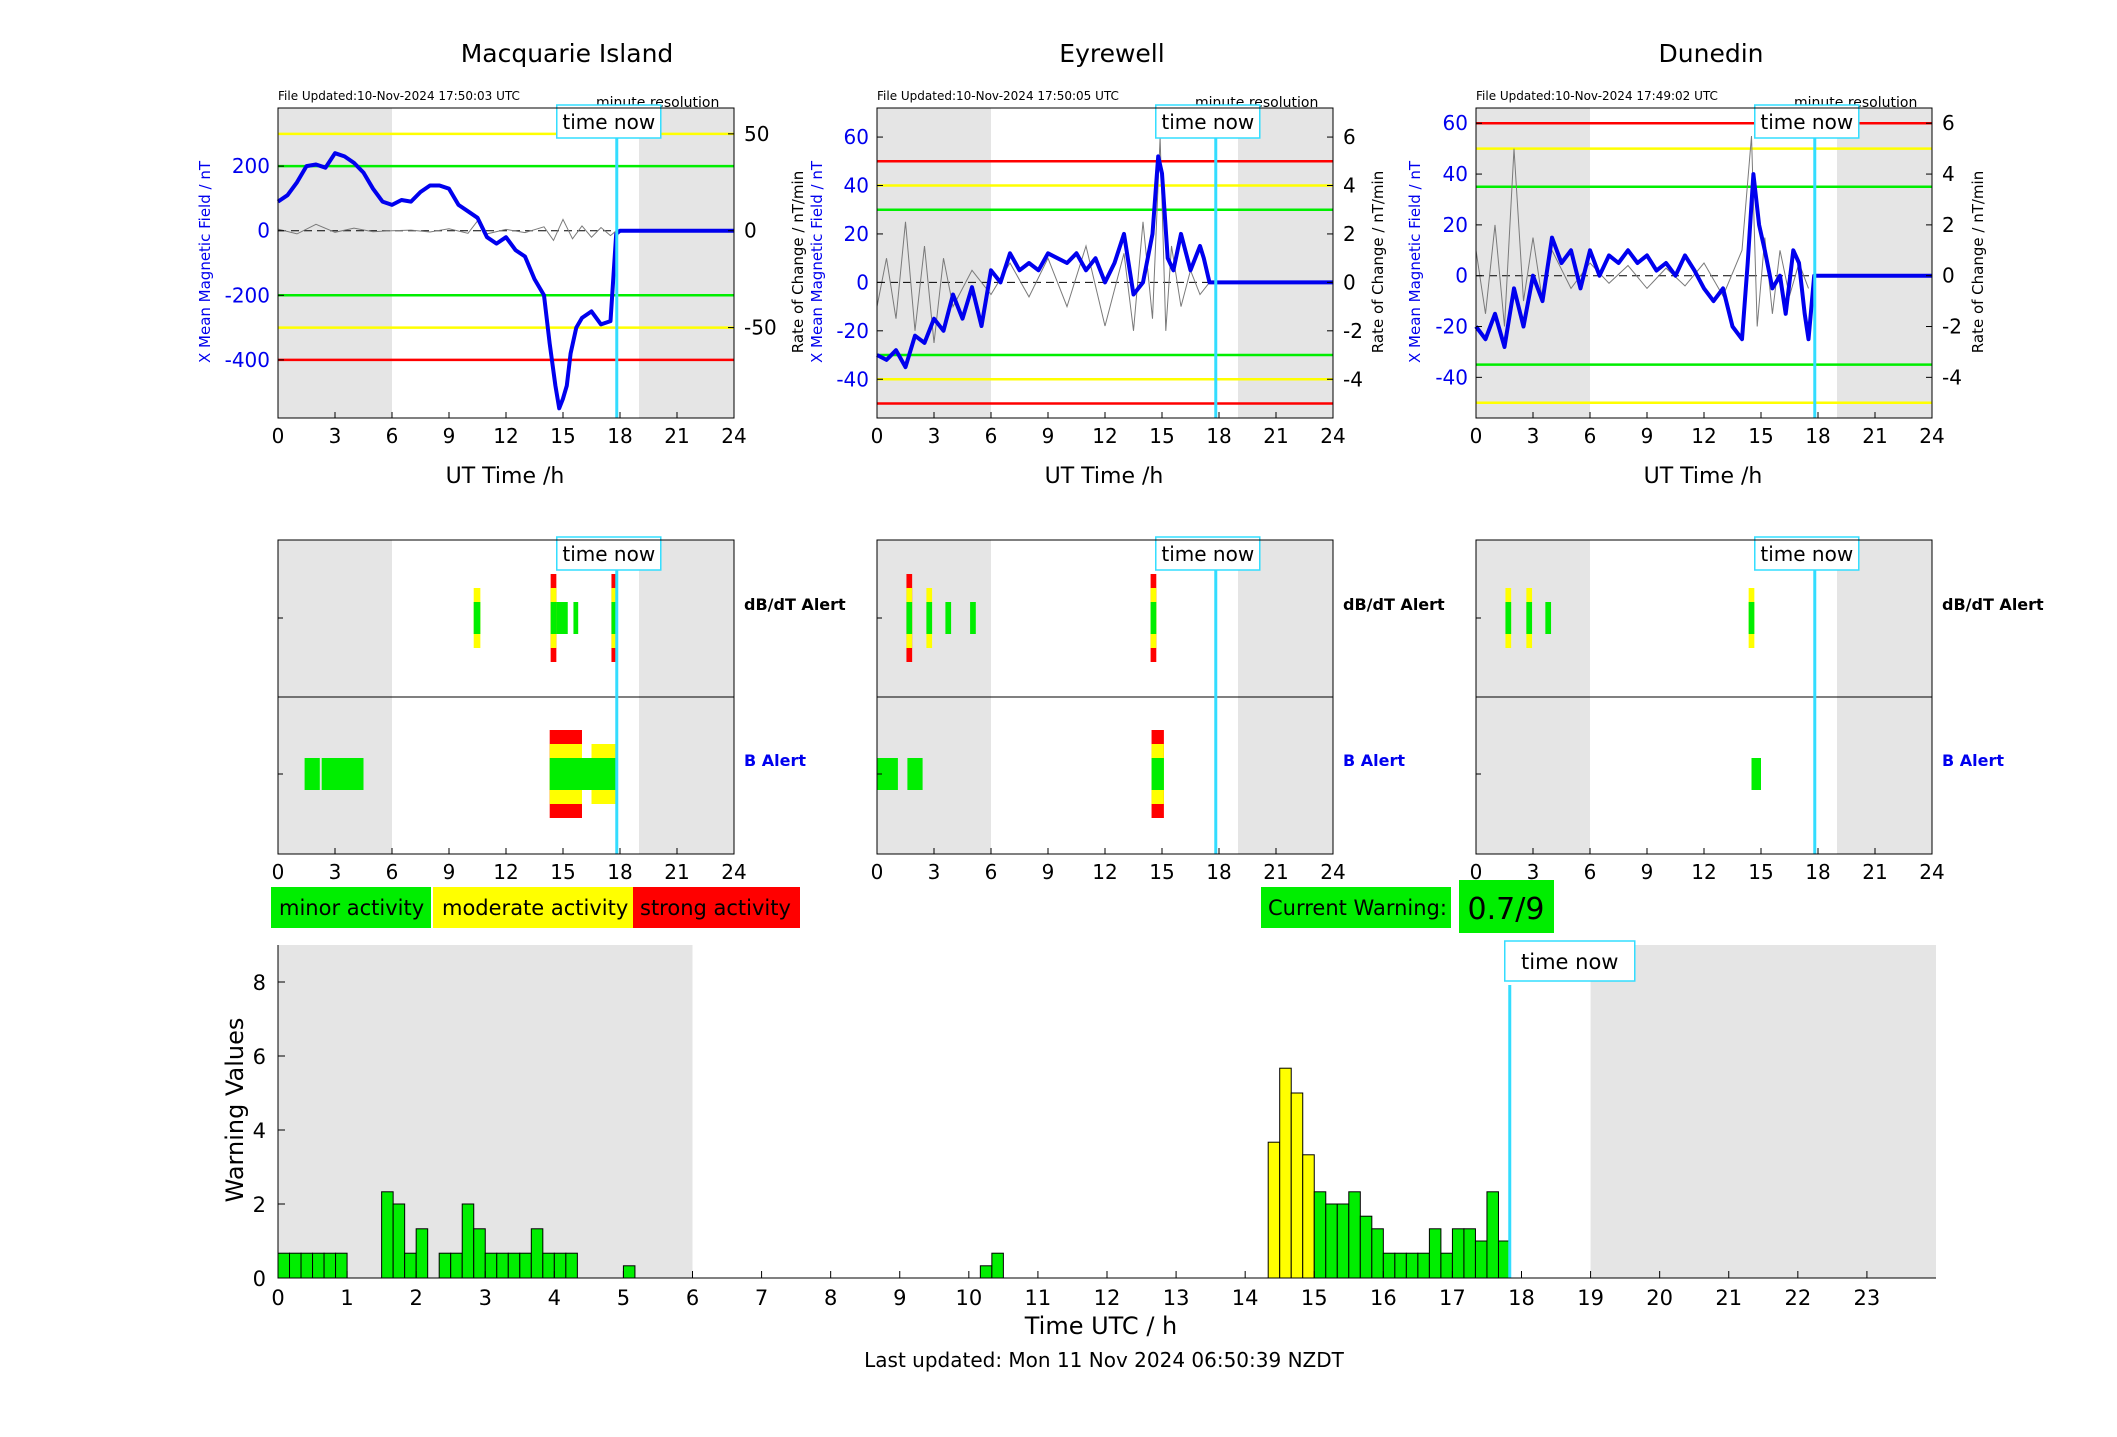 This screenshot has width=2117, height=1437. What do you see at coordinates (1952, 377) in the screenshot?
I see `right-y-tick-label: -4` at bounding box center [1952, 377].